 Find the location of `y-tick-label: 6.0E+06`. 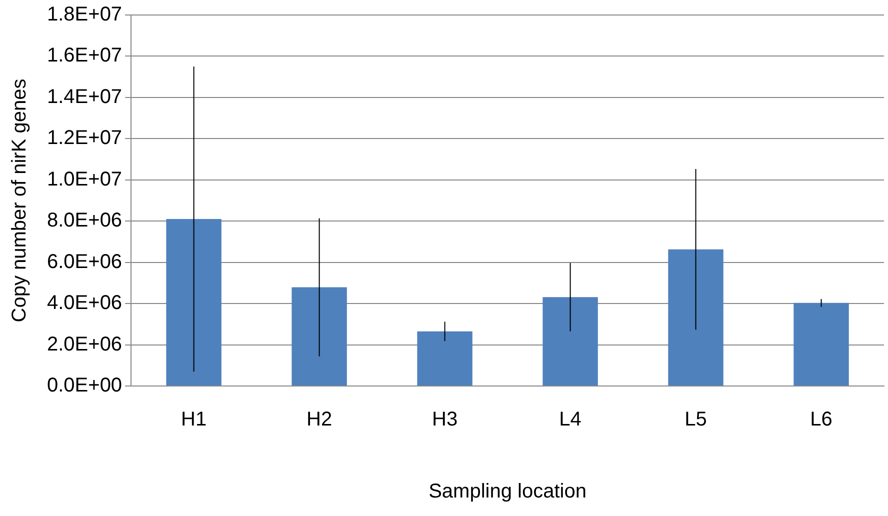

y-tick-label: 6.0E+06 is located at coordinates (84, 261).